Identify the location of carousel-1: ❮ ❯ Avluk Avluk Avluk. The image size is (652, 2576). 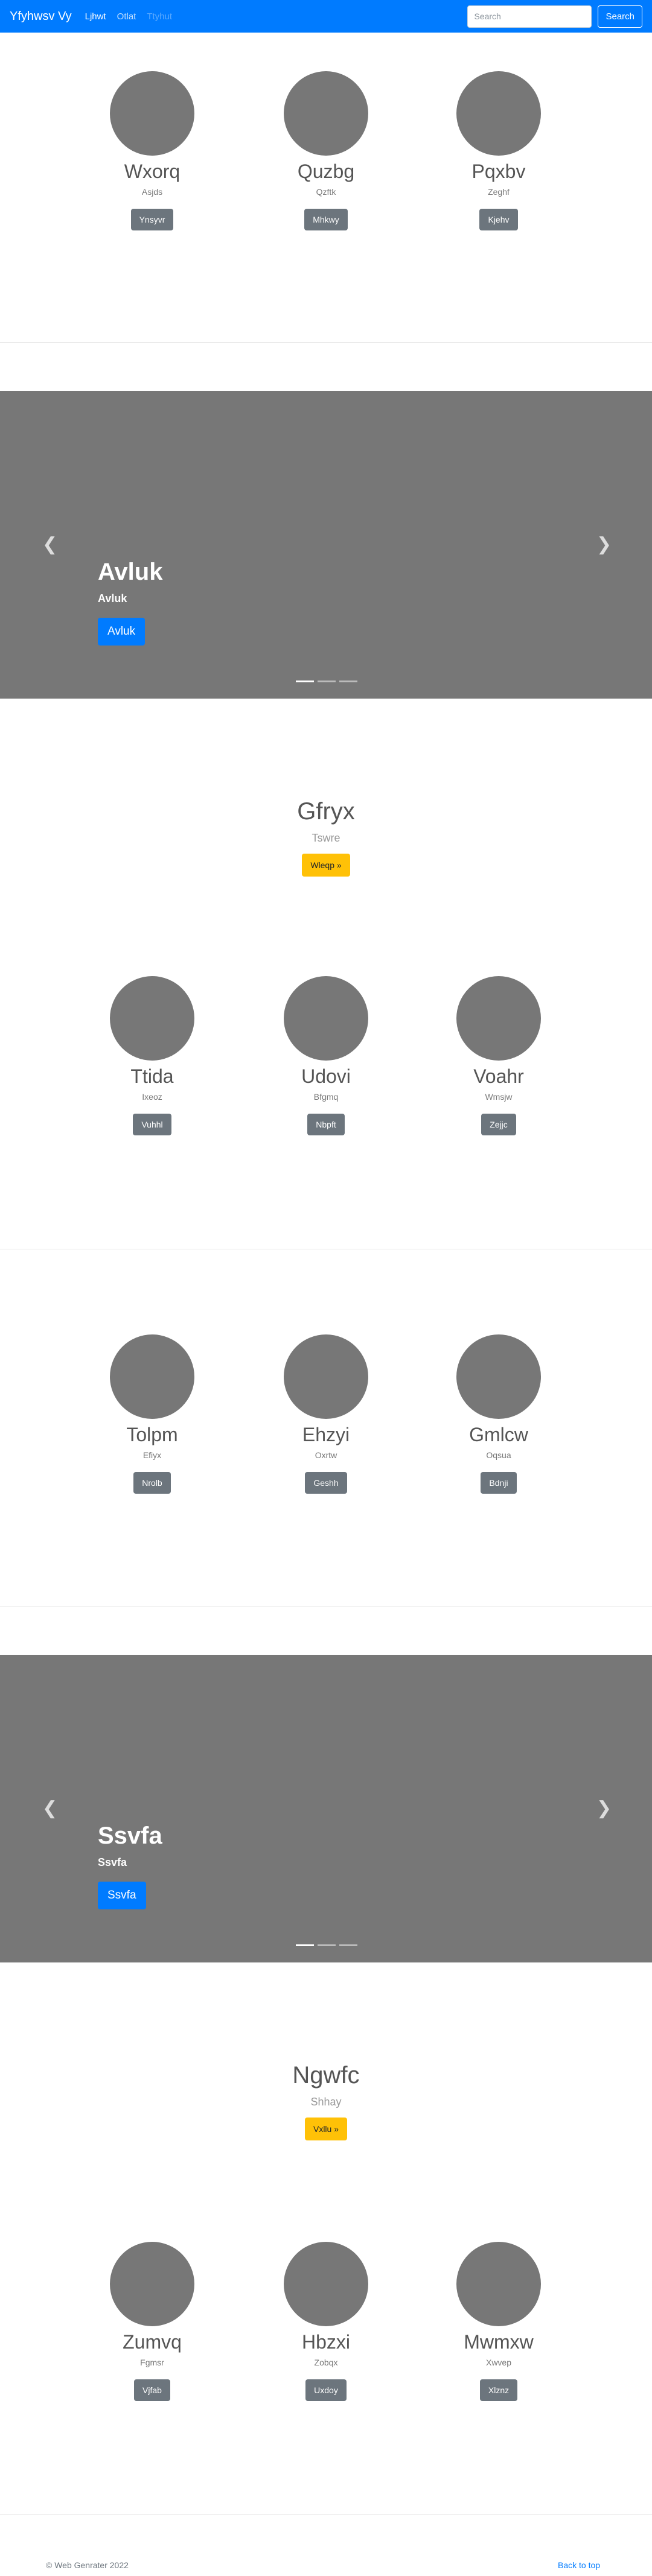
(326, 545).